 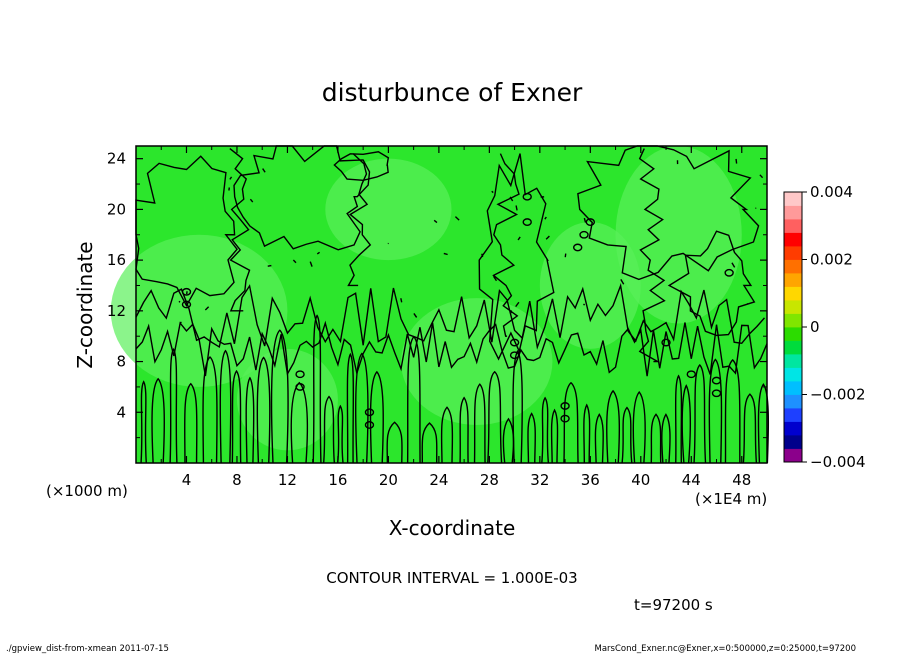 I want to click on x-tick-label: 36, so click(x=590, y=480).